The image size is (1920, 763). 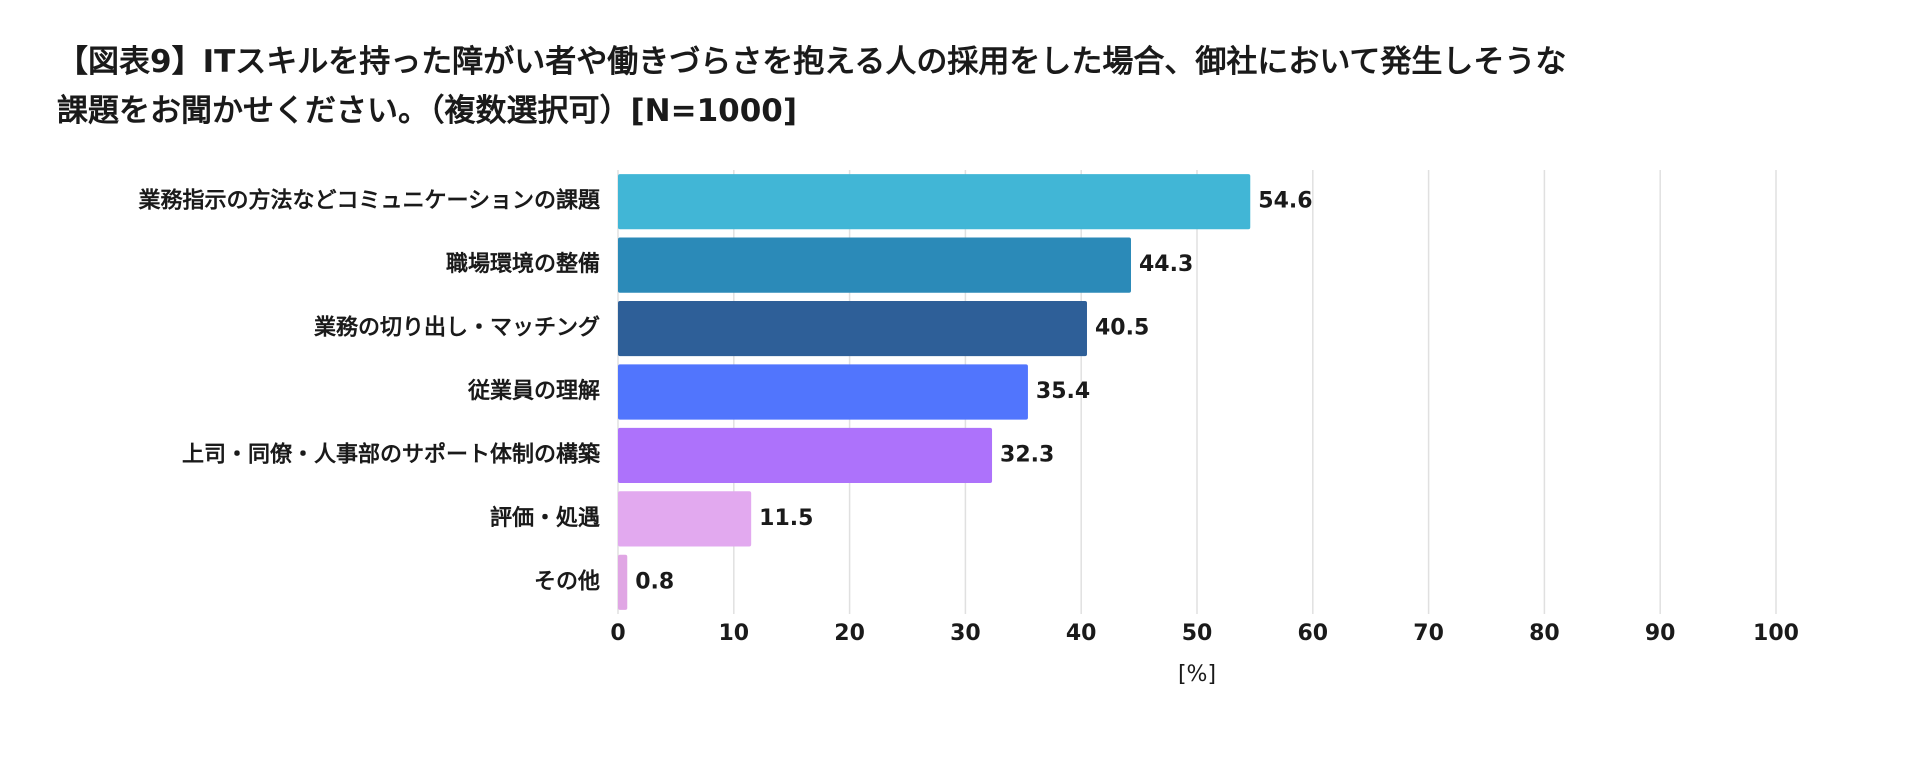 What do you see at coordinates (369, 201) in the screenshot?
I see `y-tick-label: 業務指示の方法などコミュニケーションの課題` at bounding box center [369, 201].